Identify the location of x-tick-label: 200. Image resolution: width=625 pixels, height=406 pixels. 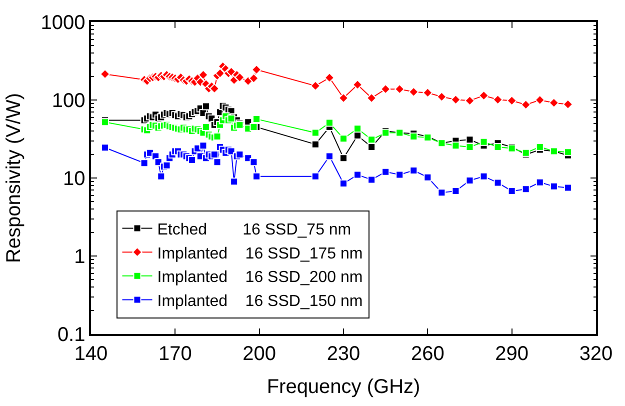
(259, 353).